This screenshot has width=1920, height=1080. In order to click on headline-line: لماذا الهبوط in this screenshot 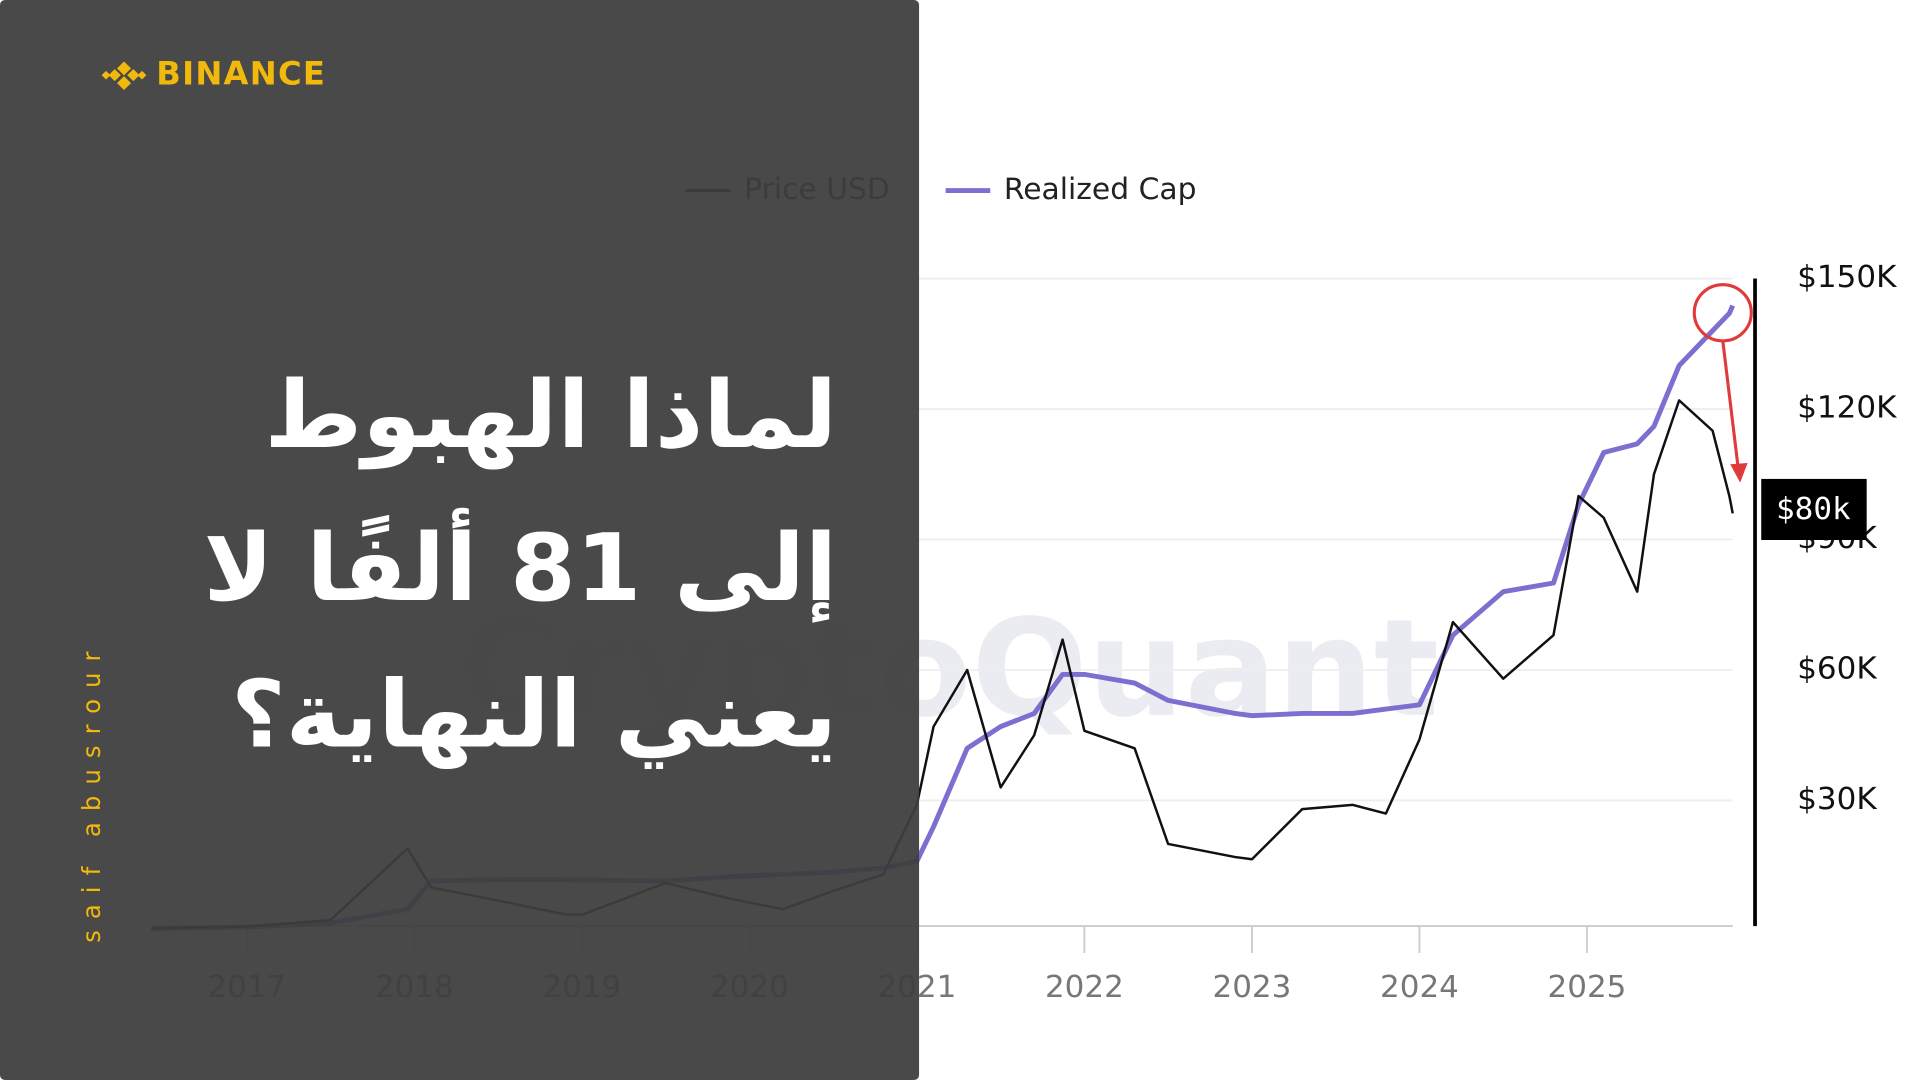, I will do `click(550, 416)`.